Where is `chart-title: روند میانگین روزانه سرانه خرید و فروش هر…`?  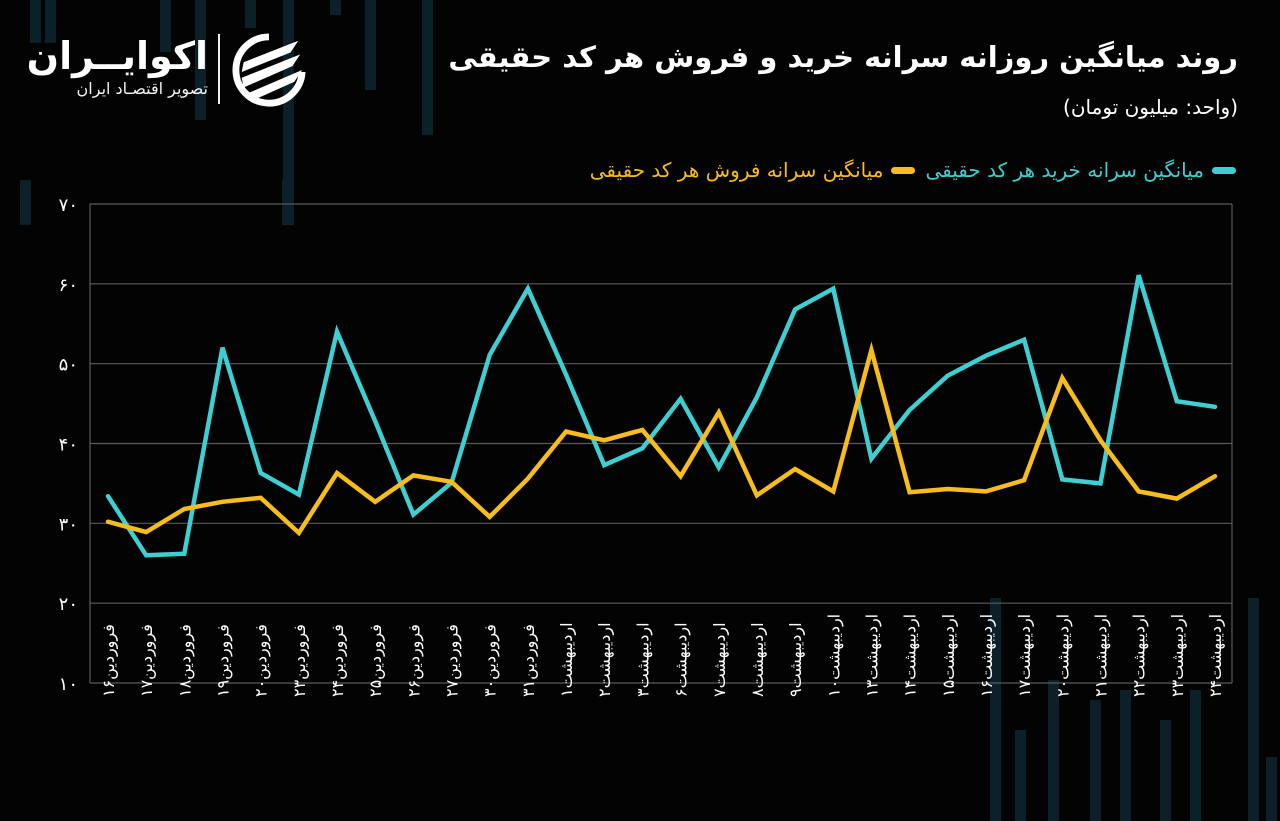
chart-title: روند میانگین روزانه سرانه خرید و فروش هر… is located at coordinates (843, 57).